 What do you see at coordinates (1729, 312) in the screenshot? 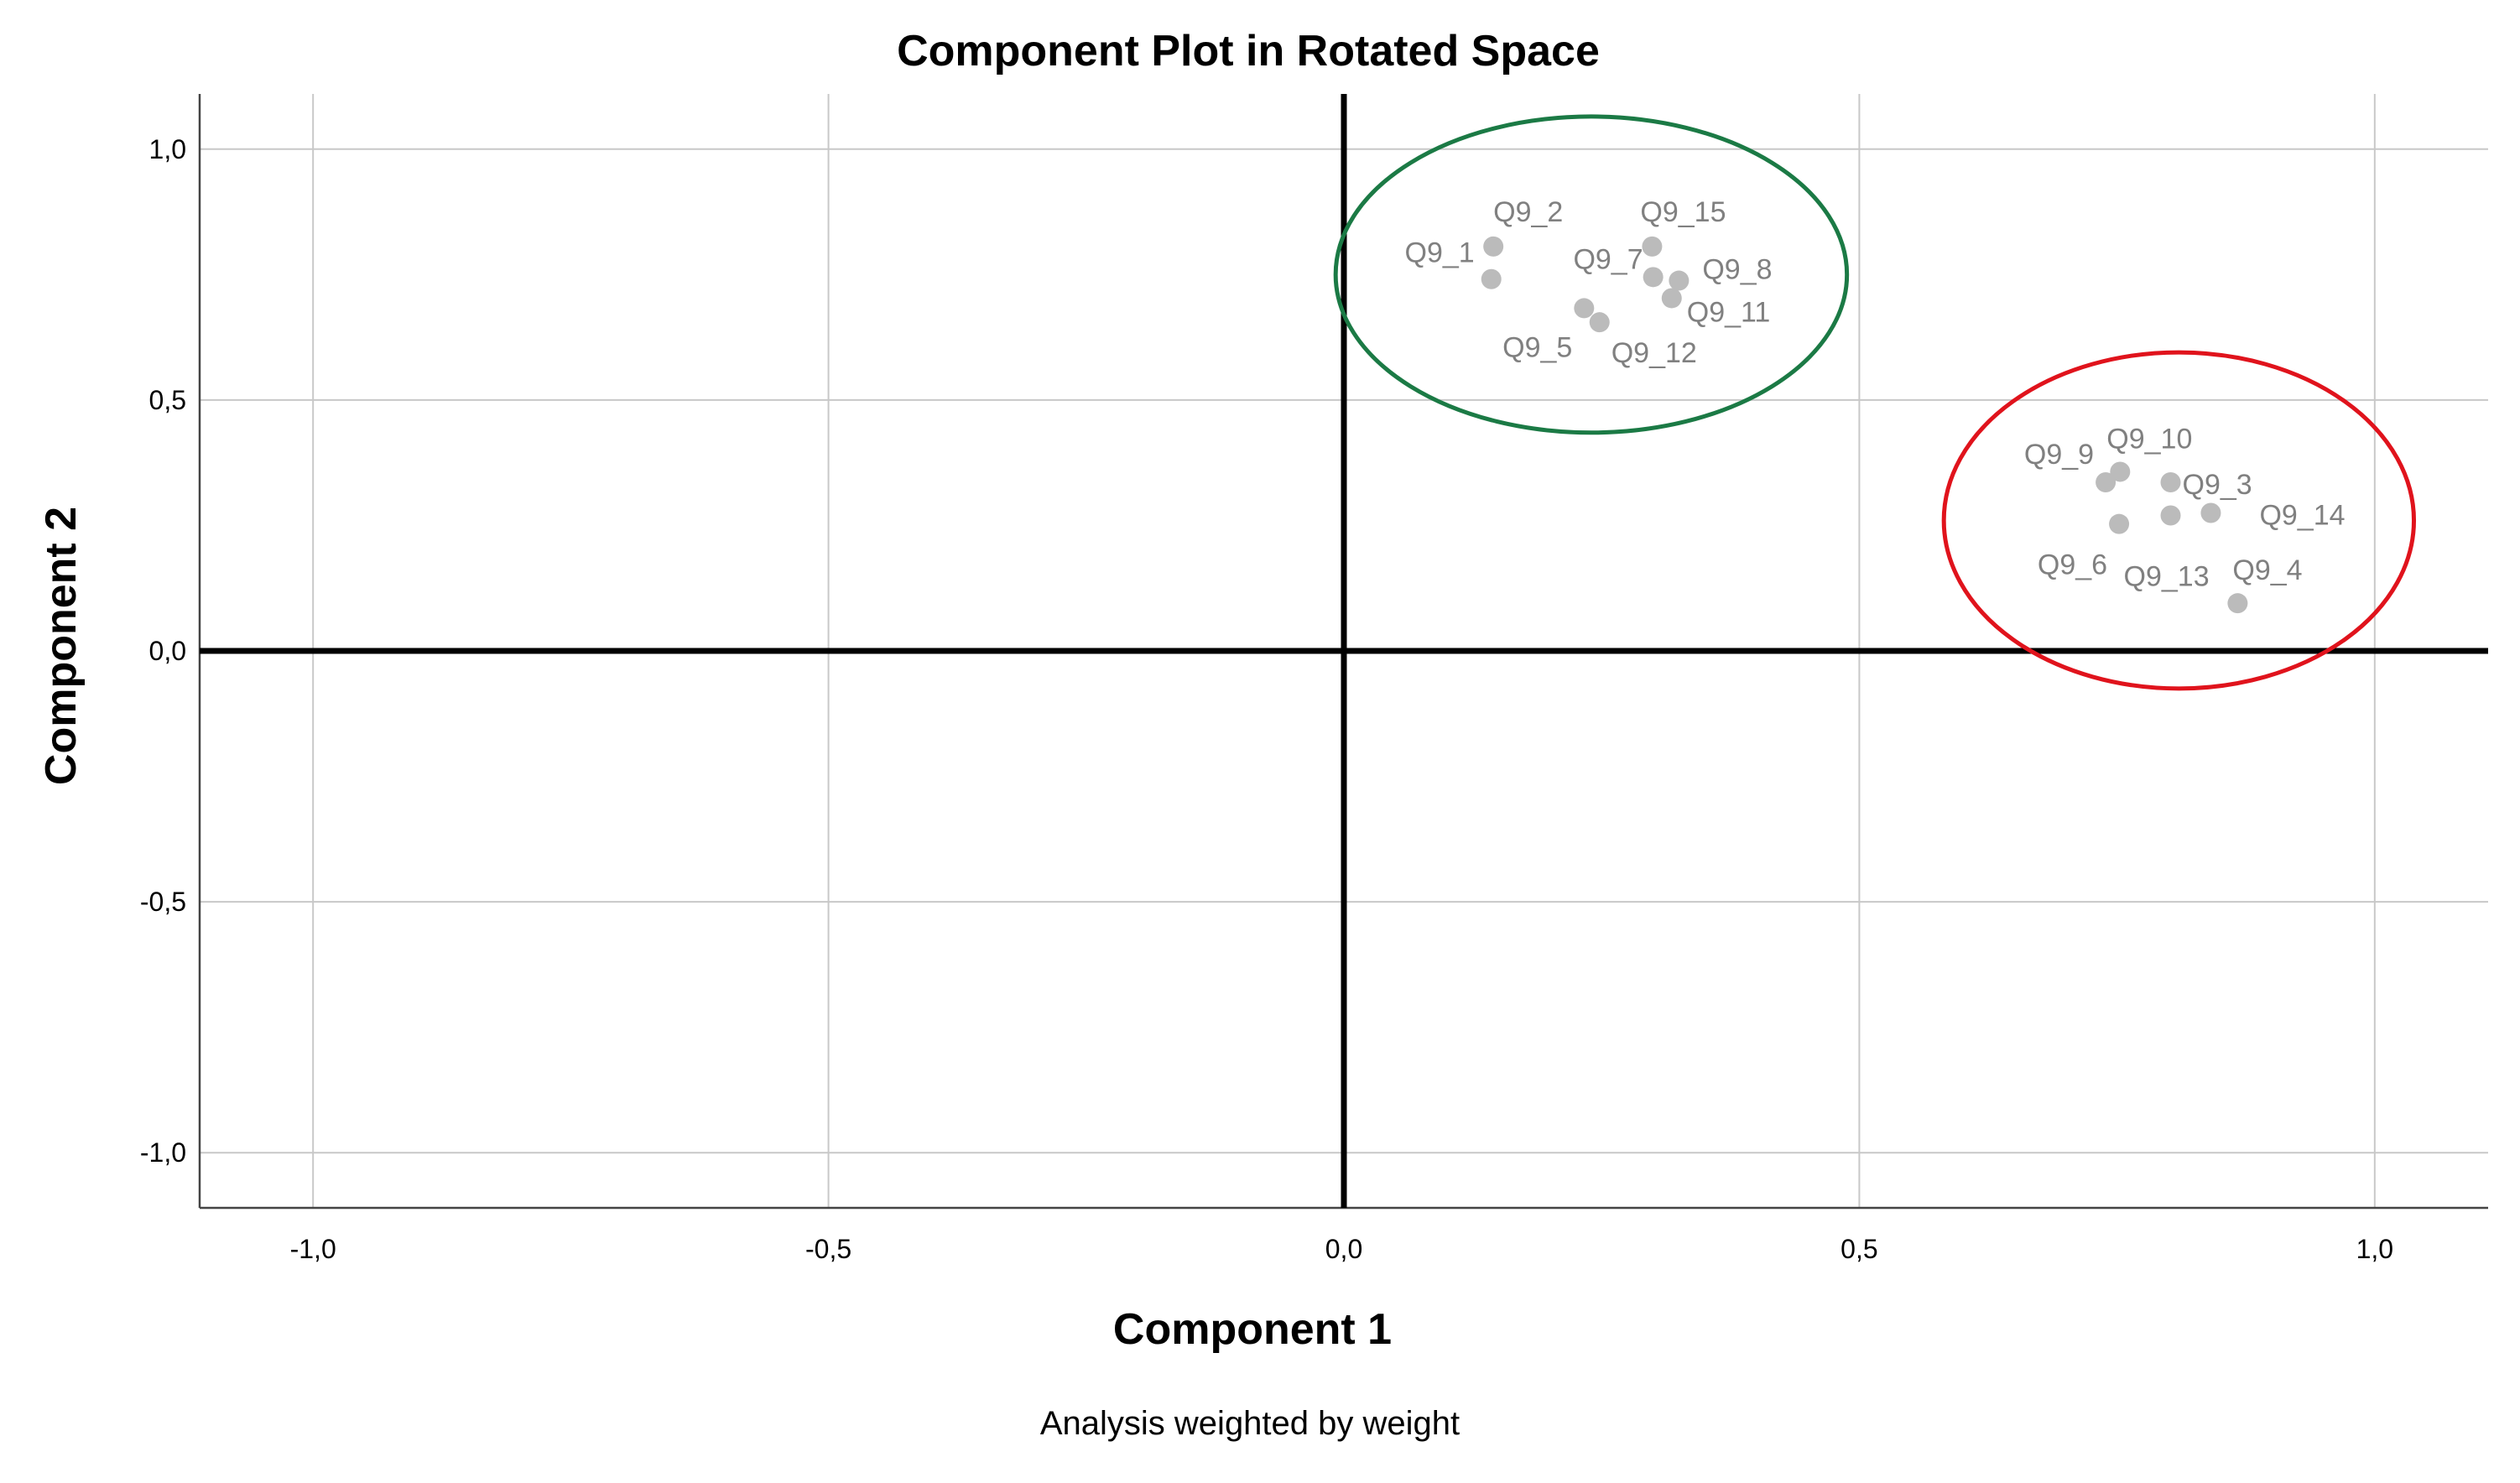
I see `point-label: Q9_11` at bounding box center [1729, 312].